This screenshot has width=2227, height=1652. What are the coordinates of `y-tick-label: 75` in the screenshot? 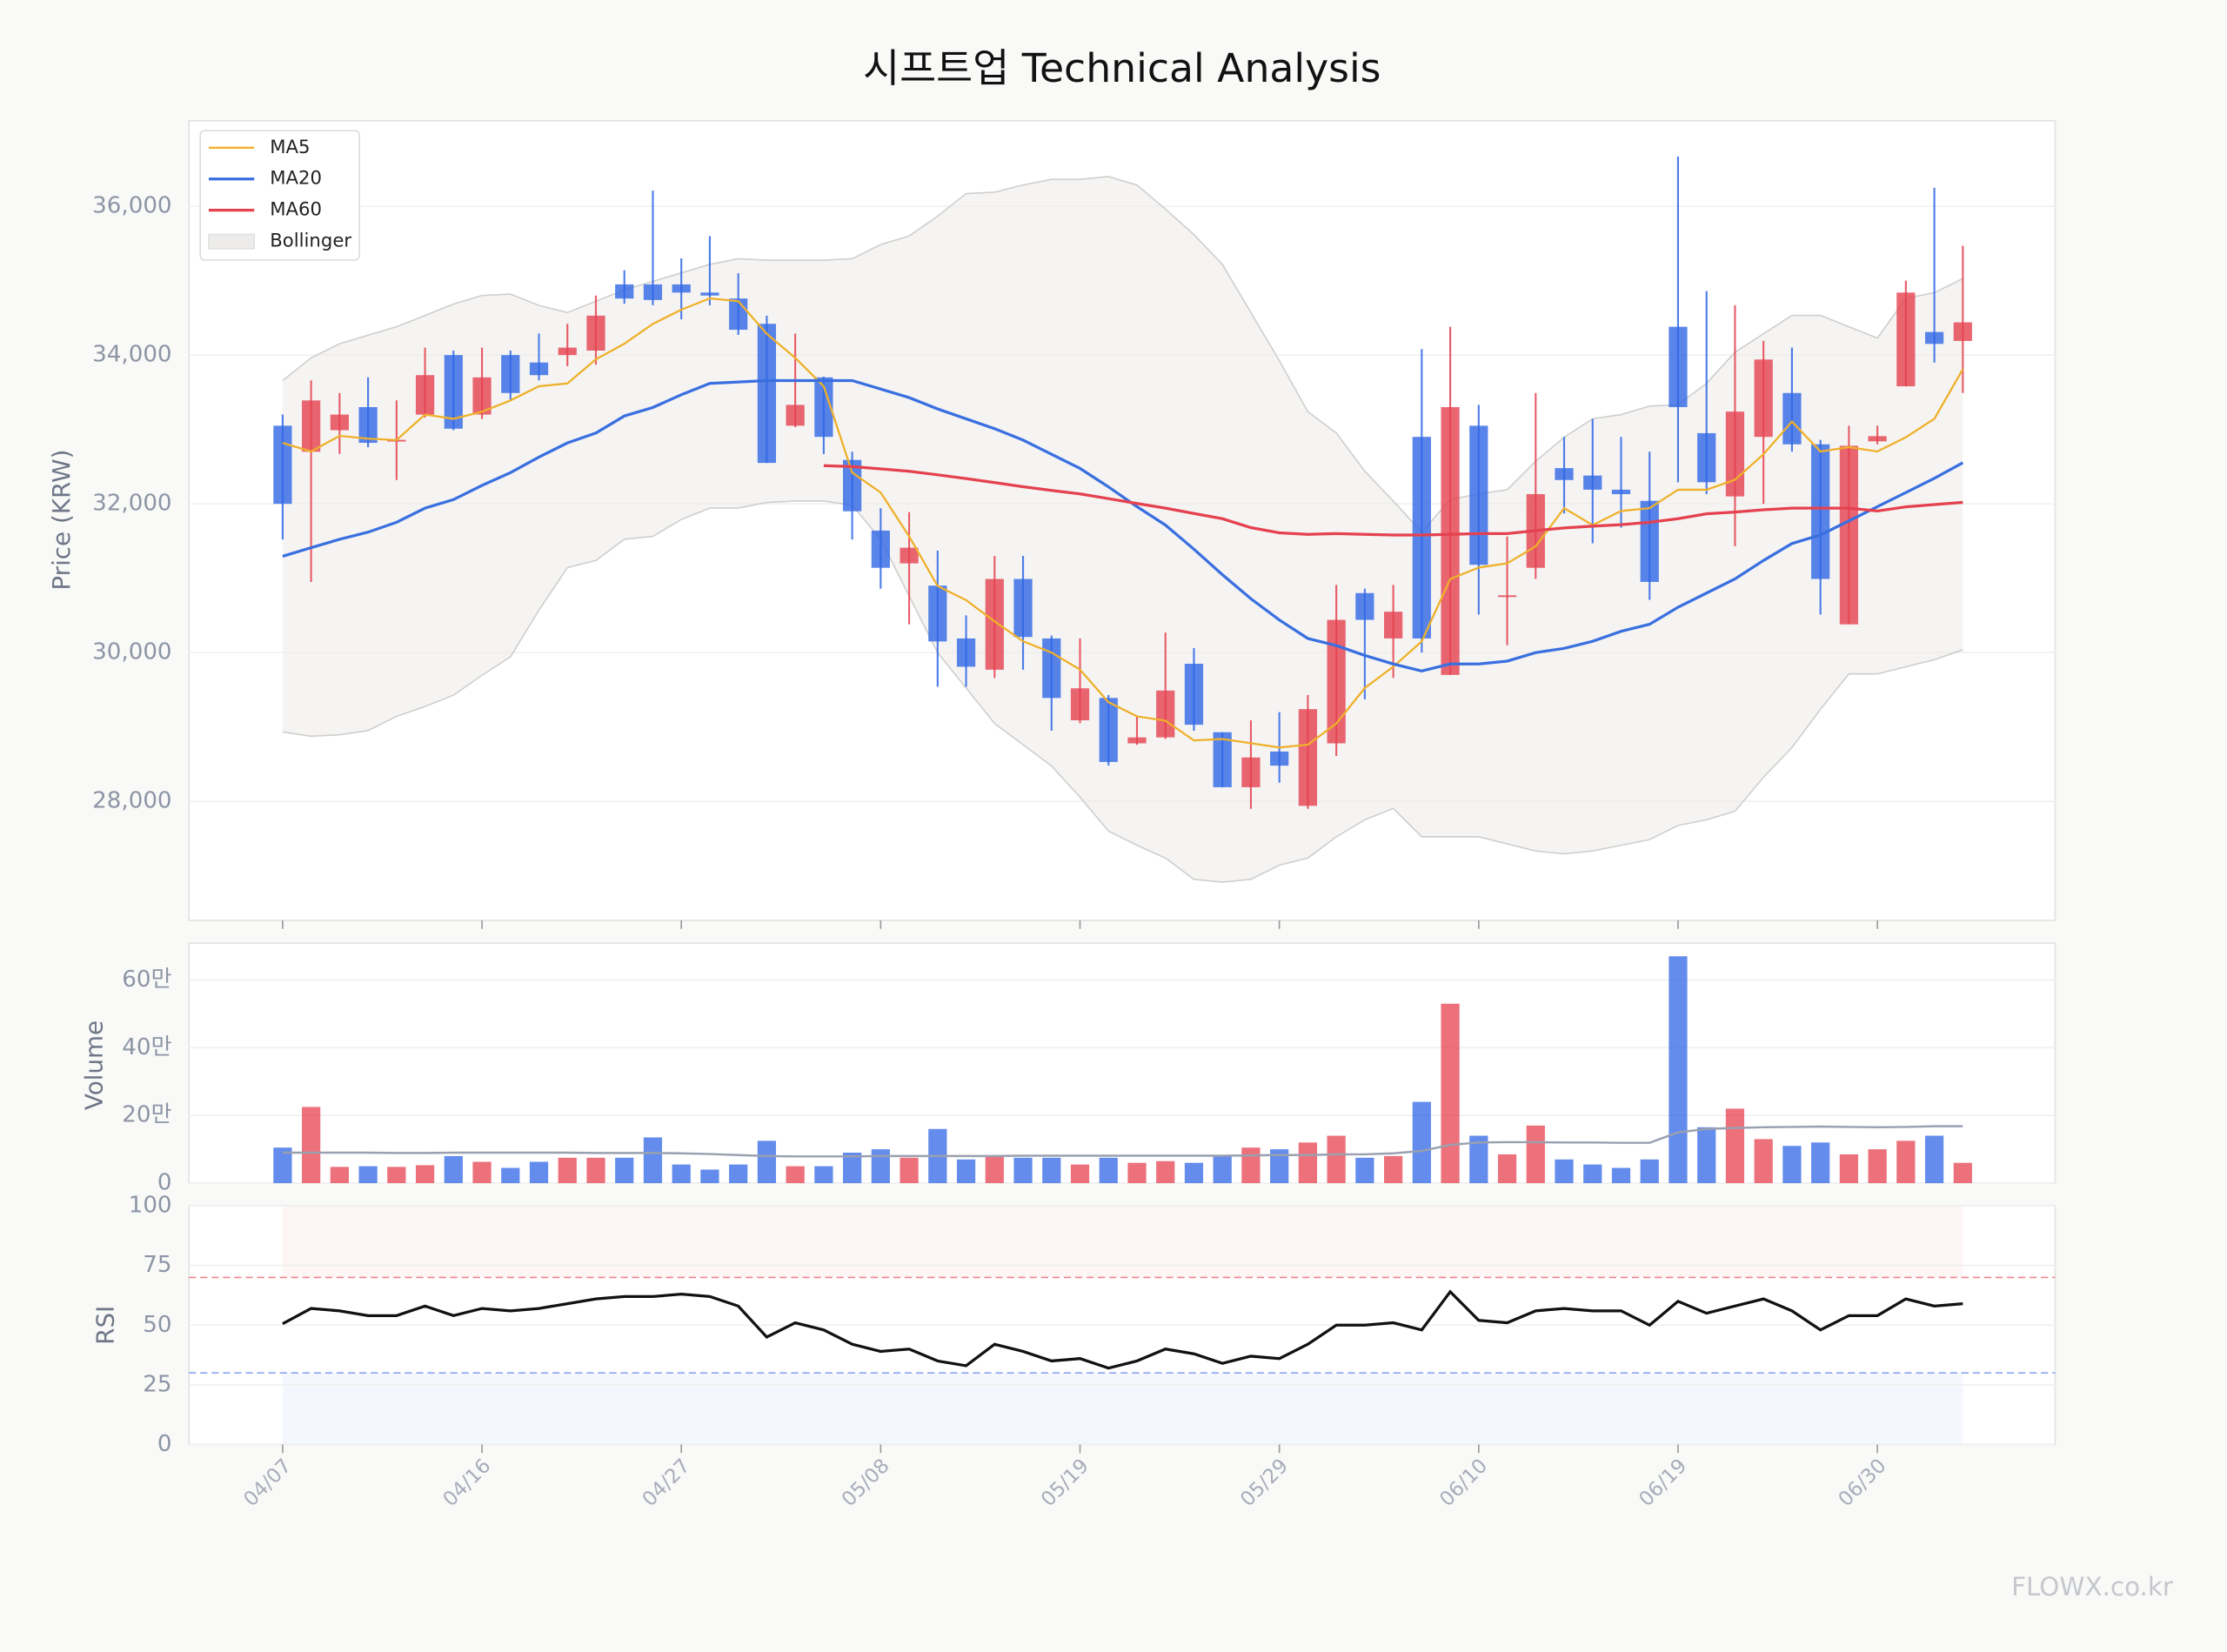 It's located at (157, 1265).